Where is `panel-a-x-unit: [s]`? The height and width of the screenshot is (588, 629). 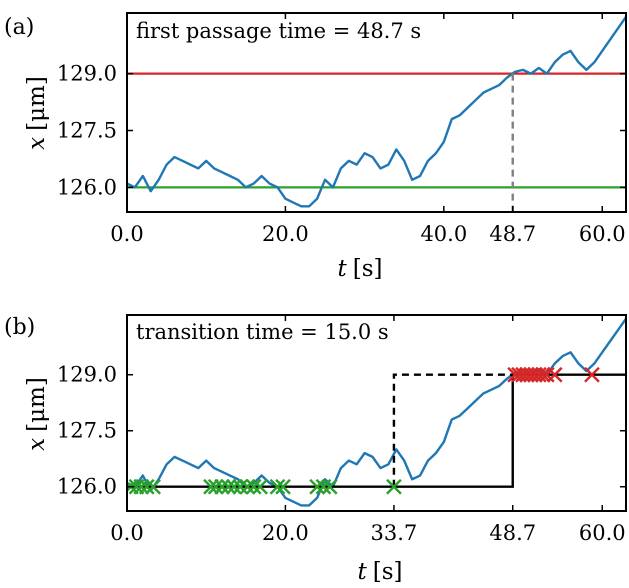
panel-a-x-unit: [s] is located at coordinates (368, 269).